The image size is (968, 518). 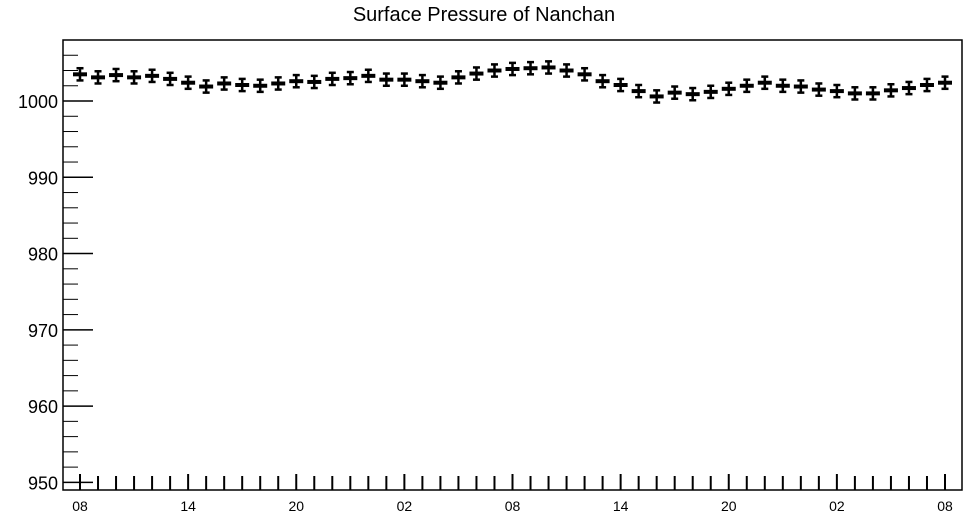 What do you see at coordinates (43, 178) in the screenshot?
I see `y-tick-label: 990` at bounding box center [43, 178].